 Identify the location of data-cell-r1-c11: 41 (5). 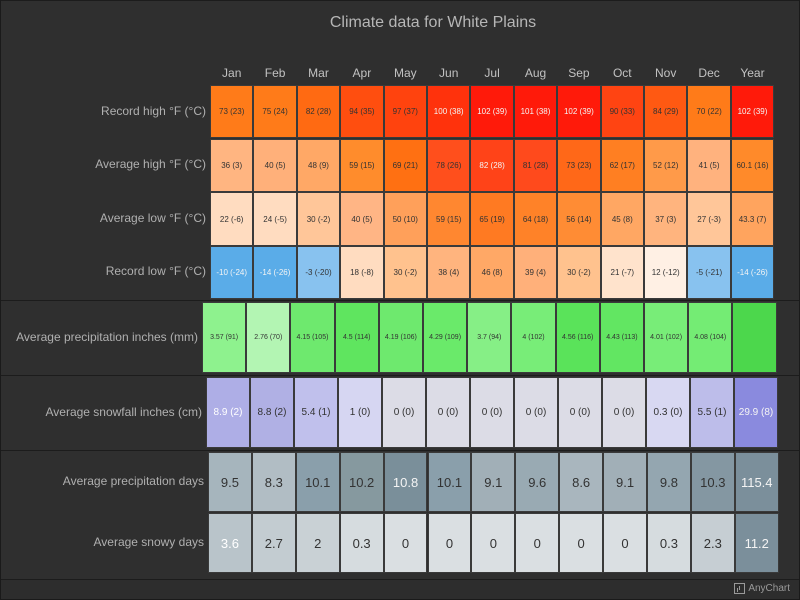
(709, 165).